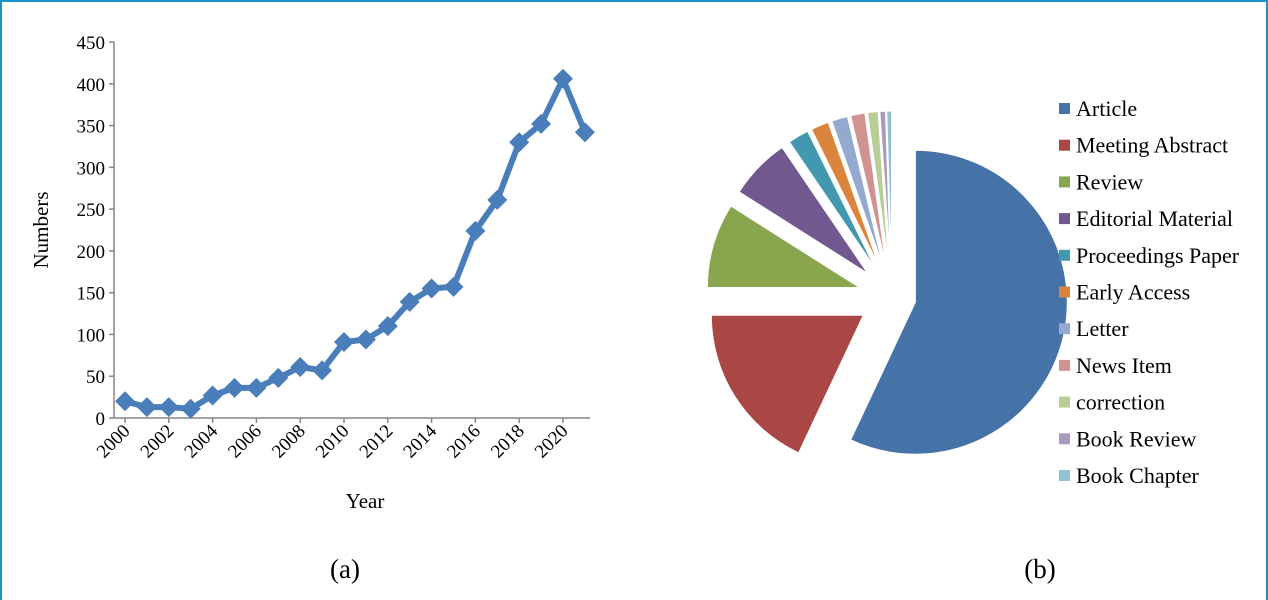 The height and width of the screenshot is (600, 1268). Describe the element at coordinates (345, 569) in the screenshot. I see `panel-label-a: (a)` at that location.